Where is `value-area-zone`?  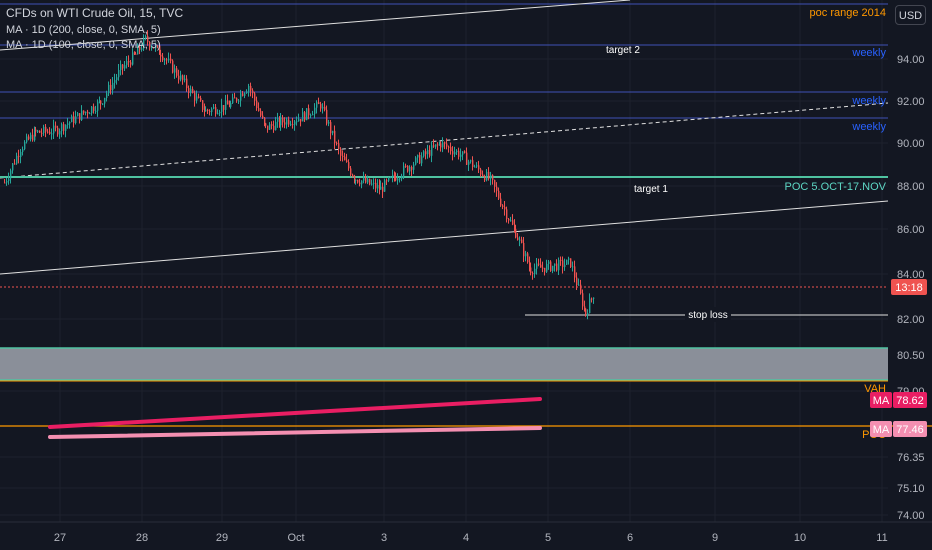 value-area-zone is located at coordinates (444, 364).